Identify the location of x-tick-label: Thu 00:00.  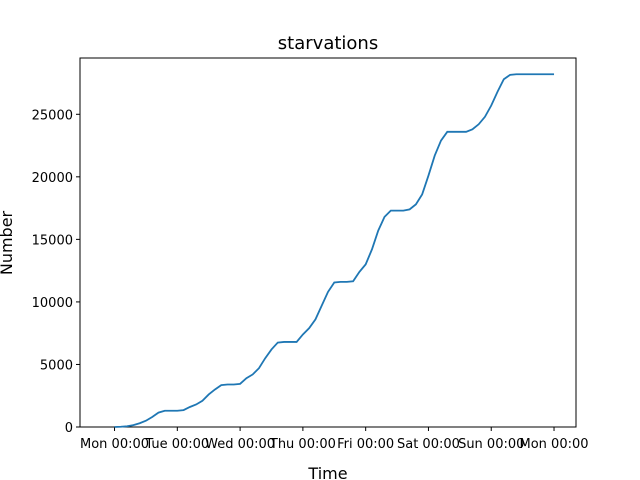
(302, 444).